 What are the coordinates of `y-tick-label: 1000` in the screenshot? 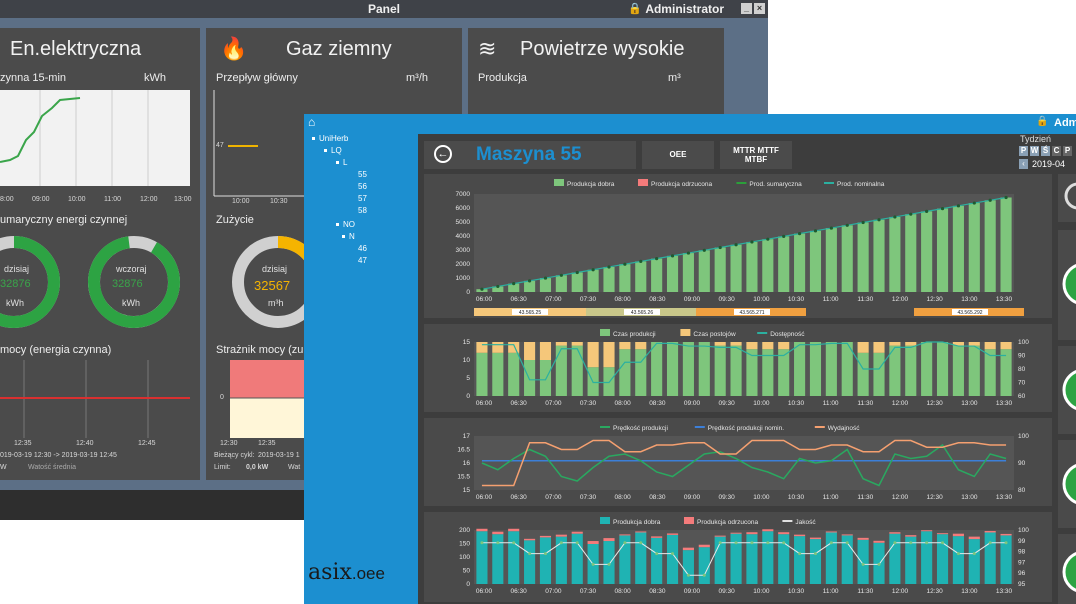 It's located at (463, 278).